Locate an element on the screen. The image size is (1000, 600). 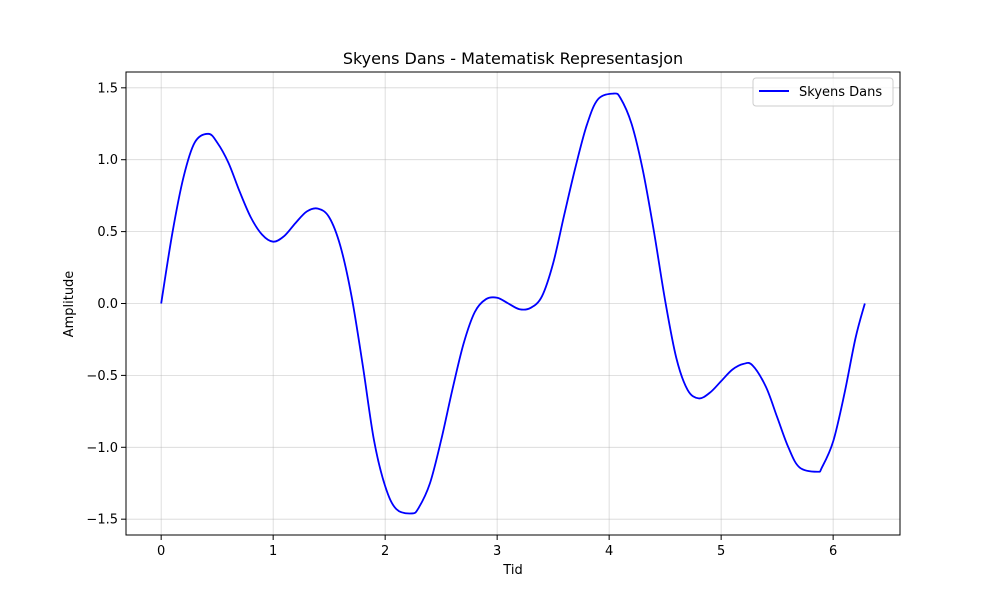
legend: Skyens Dans is located at coordinates (823, 92).